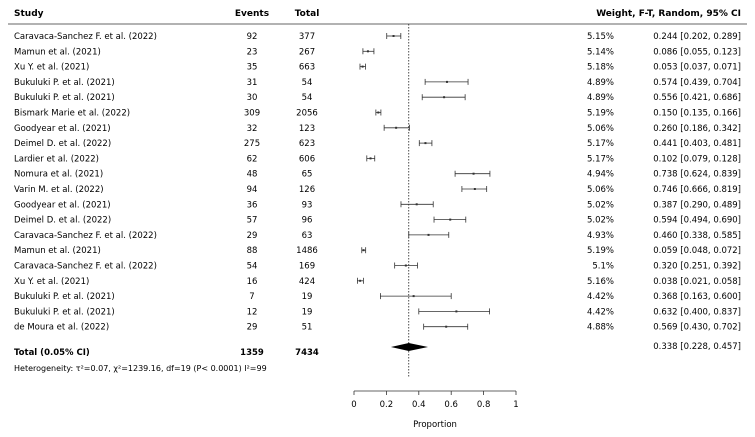 Image resolution: width=755 pixels, height=437 pixels. Describe the element at coordinates (697, 68) in the screenshot. I see `row-ci: 0.053 [0.037, 0.071]` at that location.